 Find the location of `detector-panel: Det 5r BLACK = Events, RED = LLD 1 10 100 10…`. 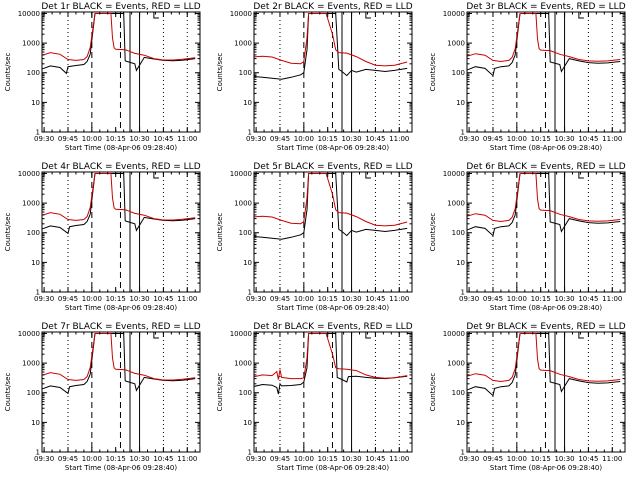

detector-panel: Det 5r BLACK = Events, RED = LLD 1 10 100 10… is located at coordinates (314, 237).